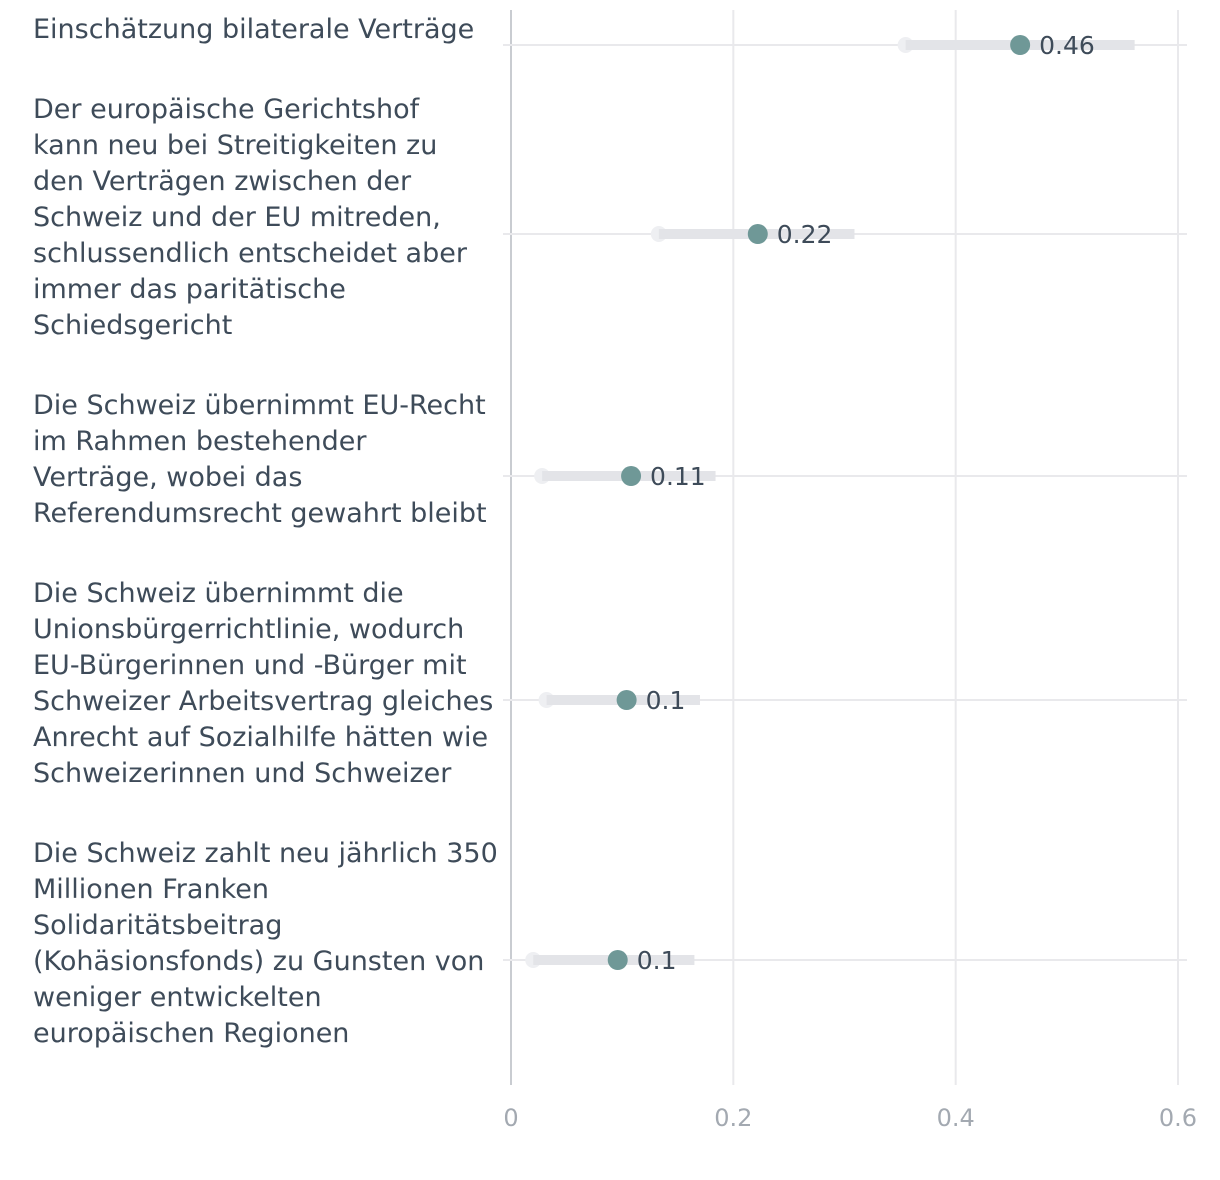 The height and width of the screenshot is (1180, 1220). Describe the element at coordinates (167, 477) in the screenshot. I see `category-label-line: Verträge, wobei das` at that location.